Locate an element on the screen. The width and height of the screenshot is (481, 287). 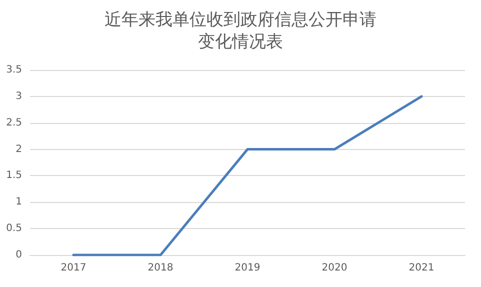
y-tick-label: 2.5 is located at coordinates (14, 122).